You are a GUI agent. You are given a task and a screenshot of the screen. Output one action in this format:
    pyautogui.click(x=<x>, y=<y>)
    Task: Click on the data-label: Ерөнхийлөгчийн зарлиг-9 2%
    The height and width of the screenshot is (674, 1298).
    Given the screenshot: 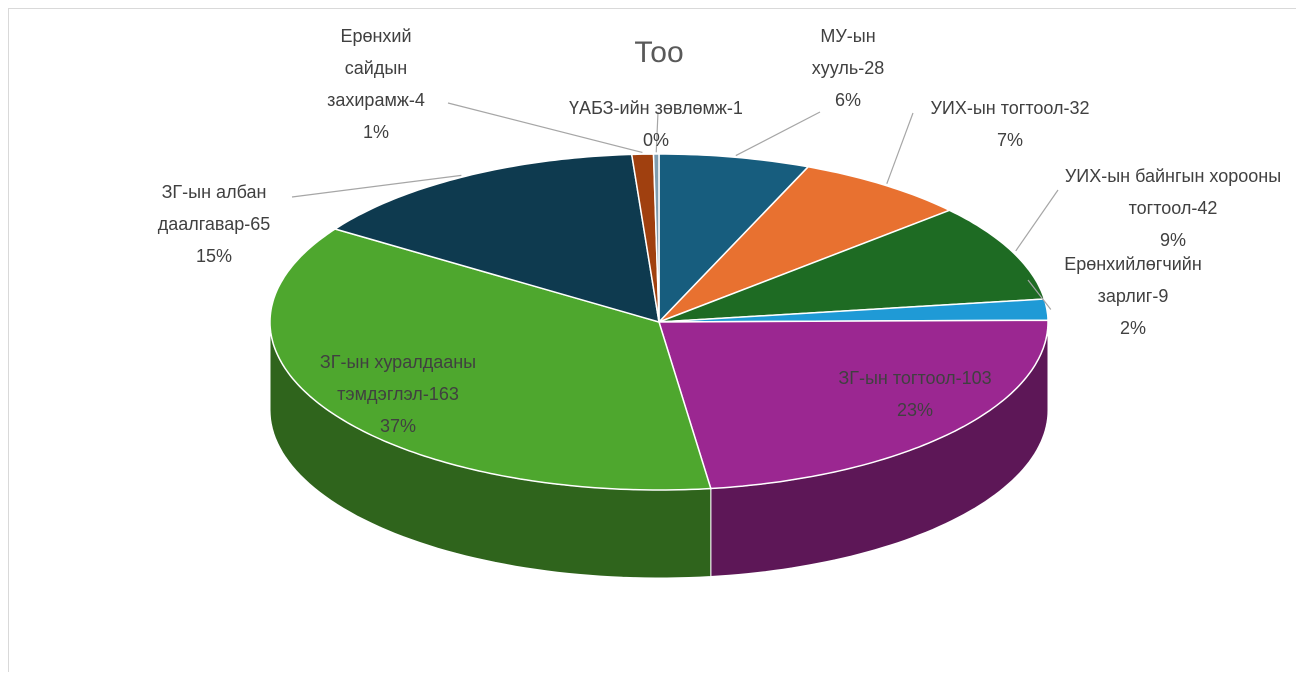 What is the action you would take?
    pyautogui.click(x=1133, y=296)
    